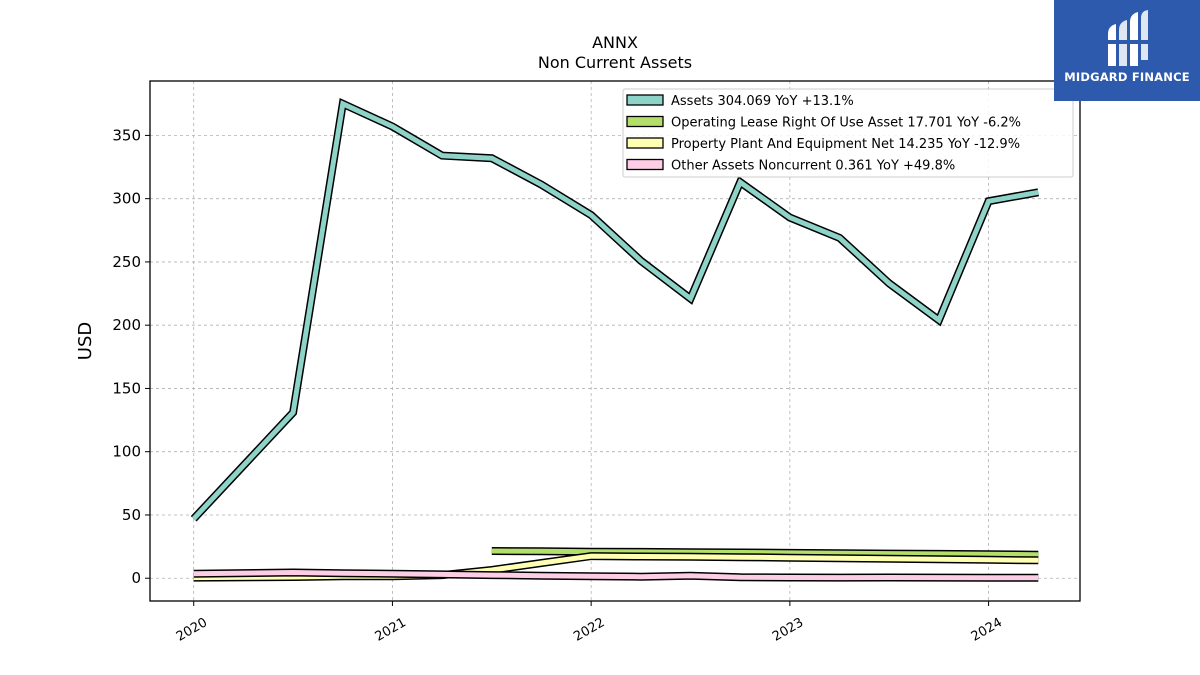 The width and height of the screenshot is (1200, 675). What do you see at coordinates (126, 325) in the screenshot?
I see `y-tick-label: 200` at bounding box center [126, 325].